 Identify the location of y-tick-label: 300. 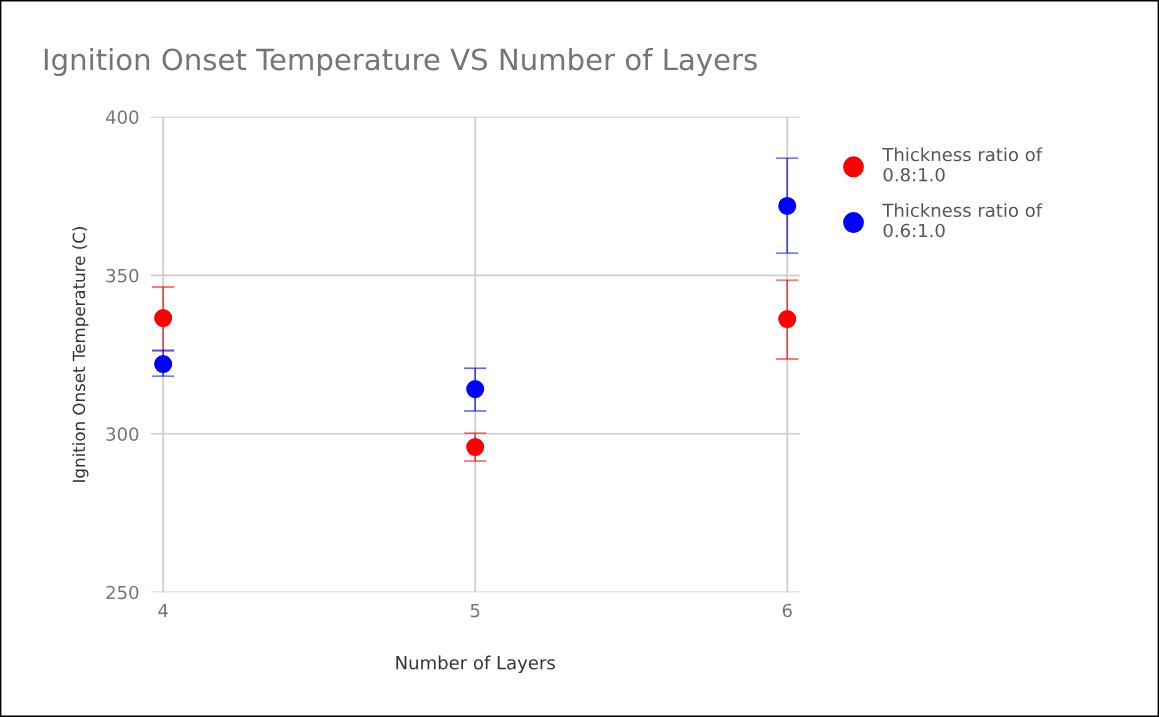
(122, 434).